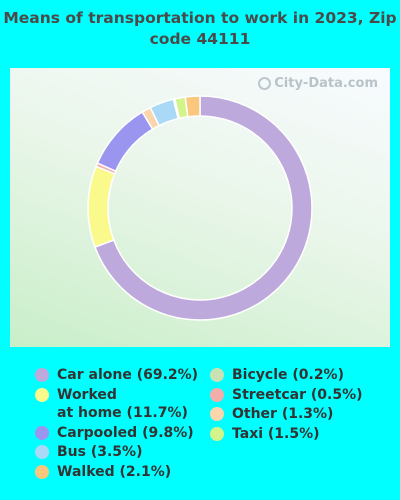 The height and width of the screenshot is (500, 400). What do you see at coordinates (297, 394) in the screenshot?
I see `legend-label: Streetcar (0.5%)` at bounding box center [297, 394].